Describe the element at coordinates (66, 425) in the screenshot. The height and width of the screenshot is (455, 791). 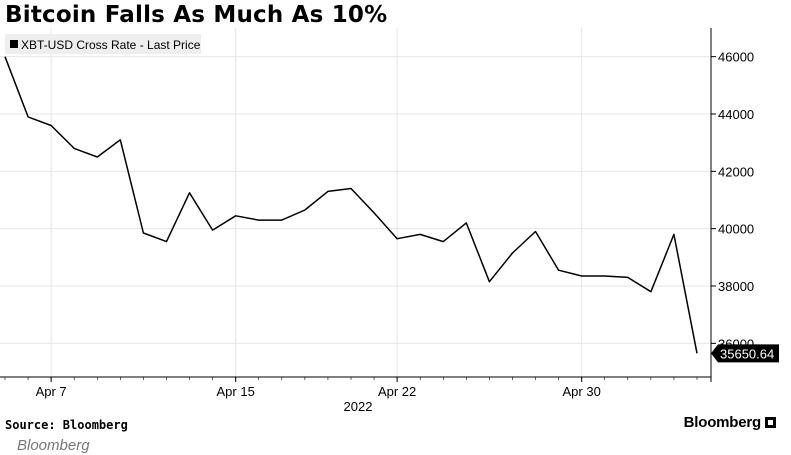
I see `source-note: Source: Bloomberg` at that location.